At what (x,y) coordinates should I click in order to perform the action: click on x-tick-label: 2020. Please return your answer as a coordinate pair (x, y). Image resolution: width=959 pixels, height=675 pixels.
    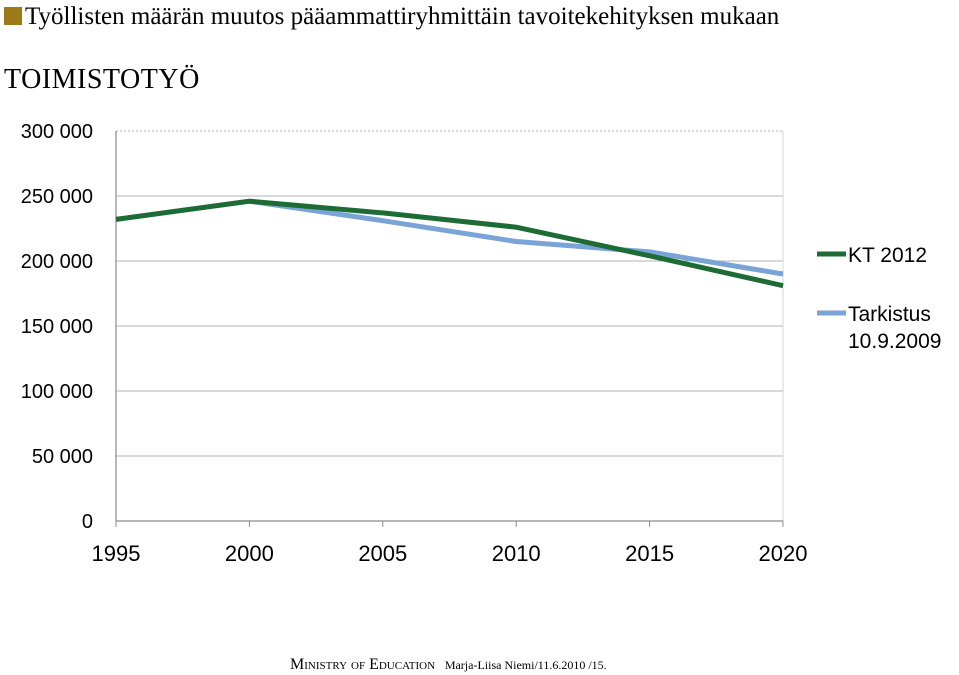
    Looking at the image, I should click on (783, 553).